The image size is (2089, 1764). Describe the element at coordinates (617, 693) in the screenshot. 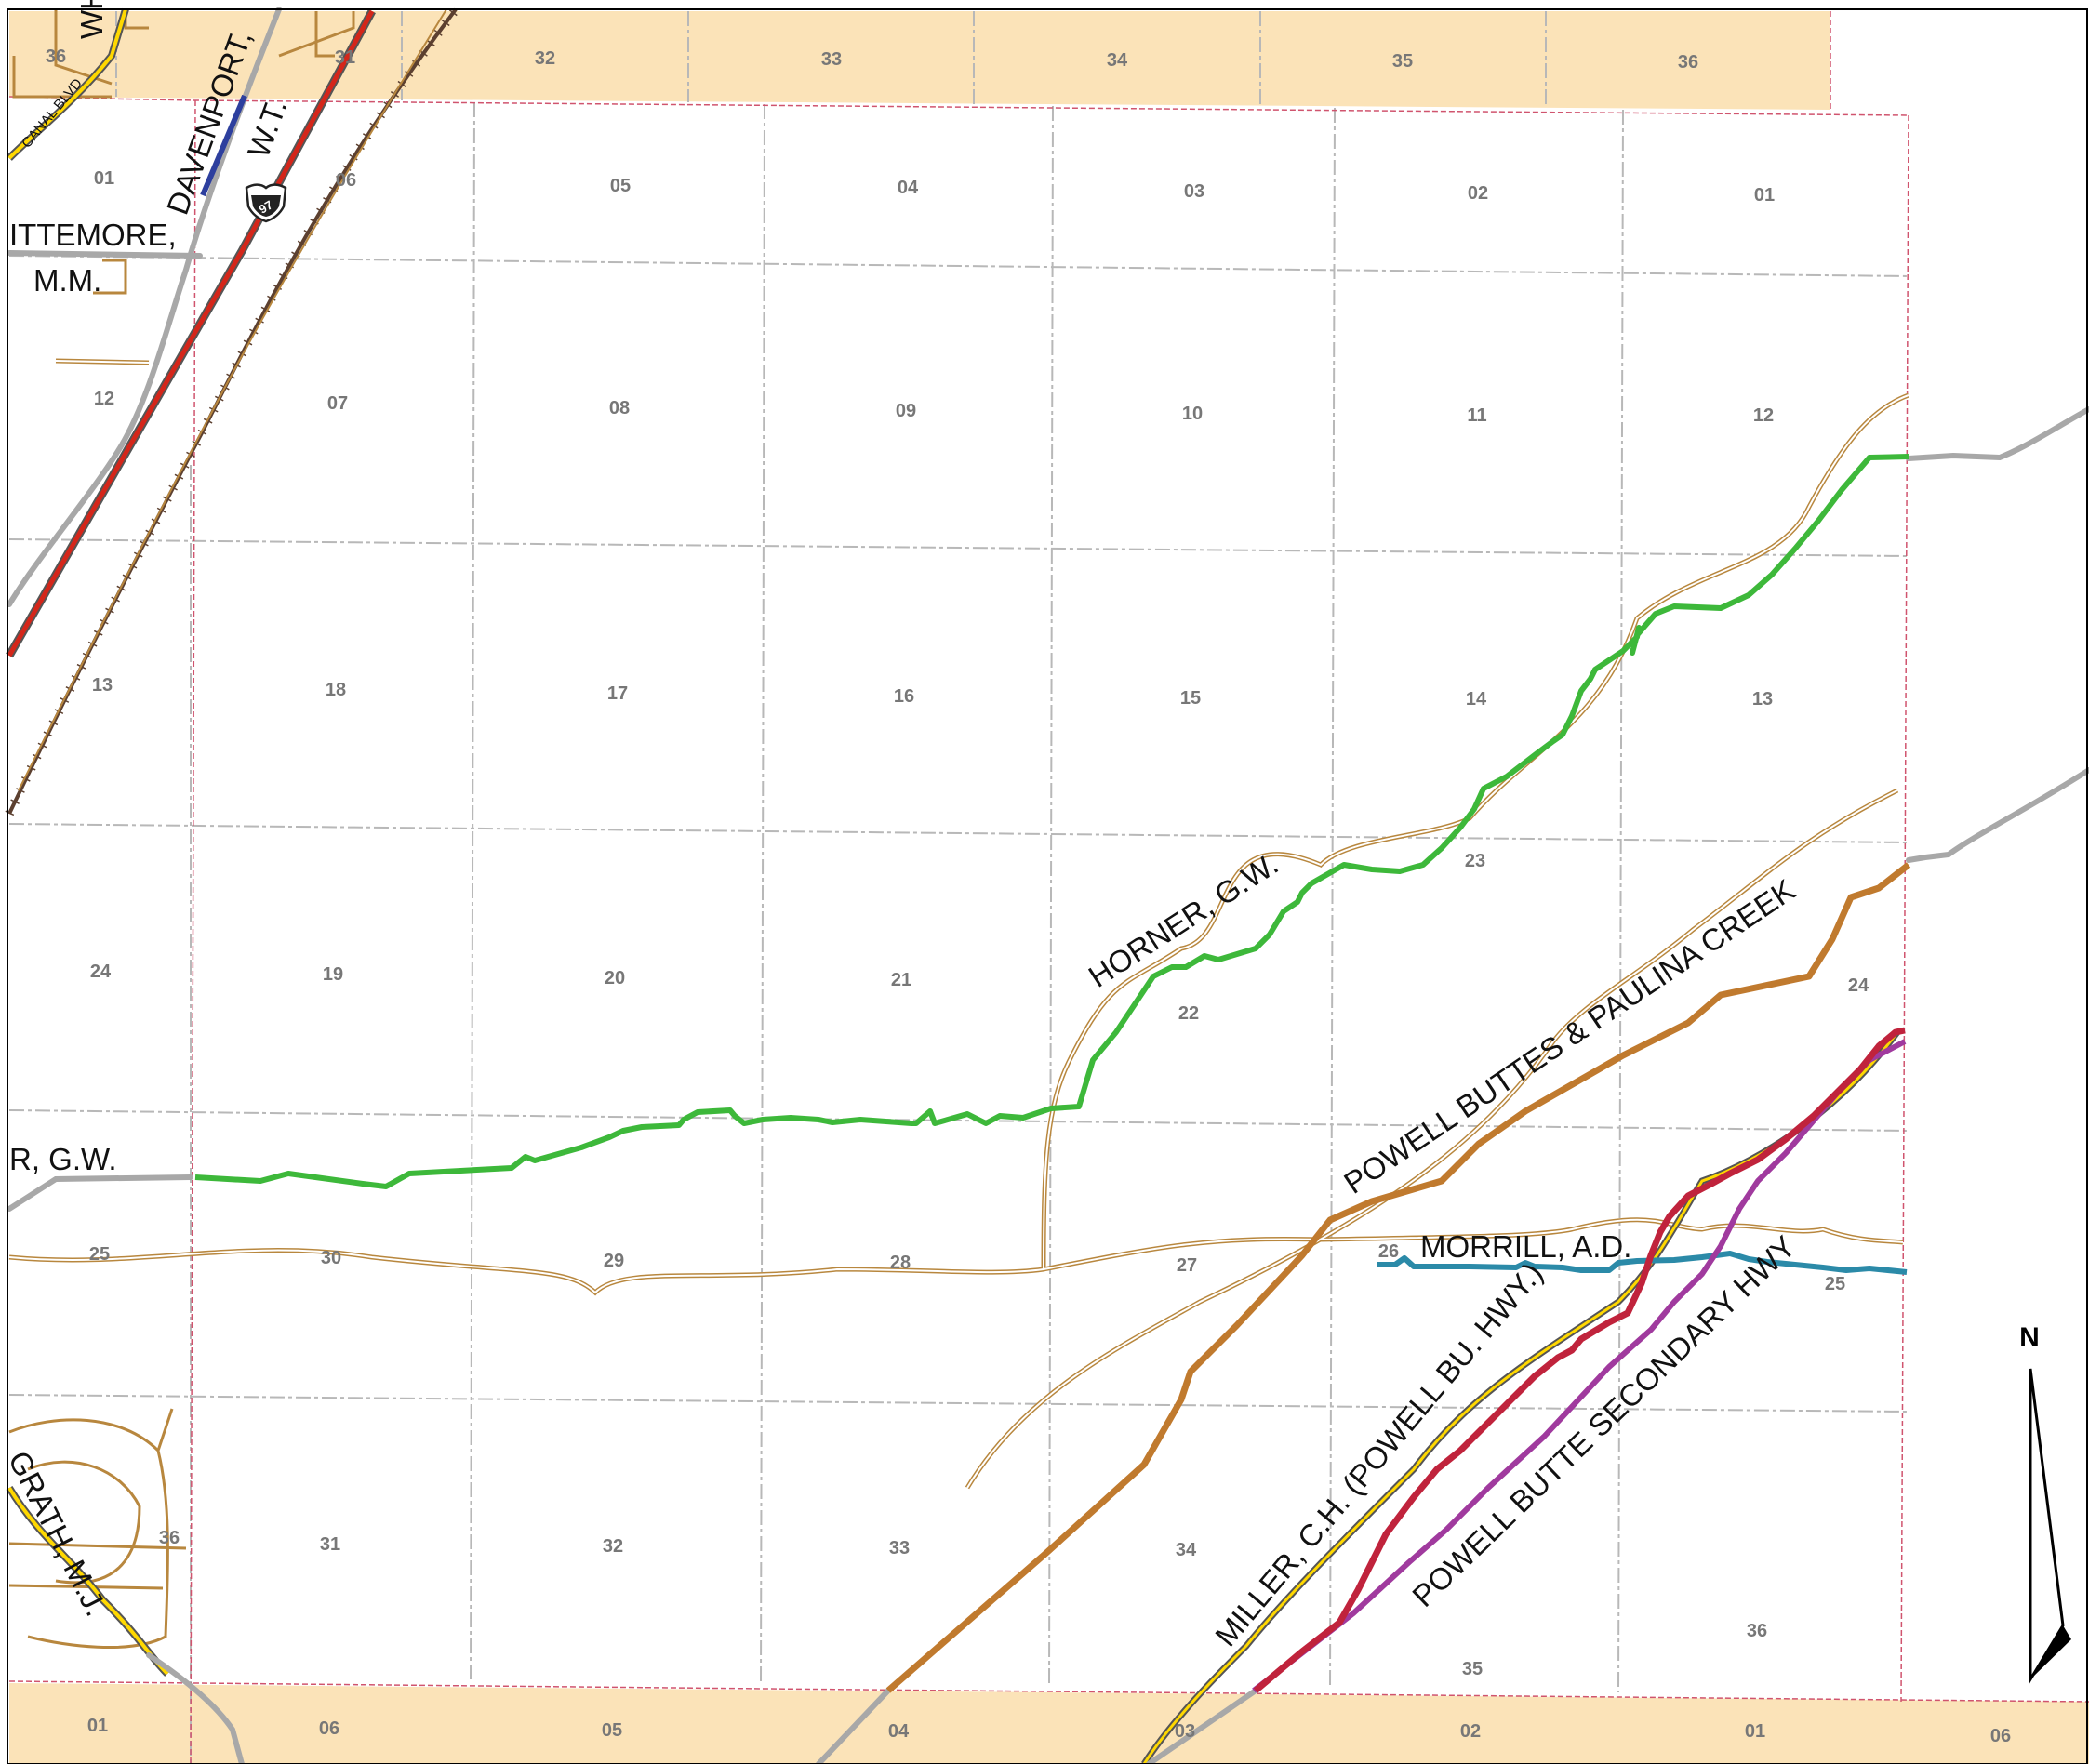

I see `section-number: 17` at that location.